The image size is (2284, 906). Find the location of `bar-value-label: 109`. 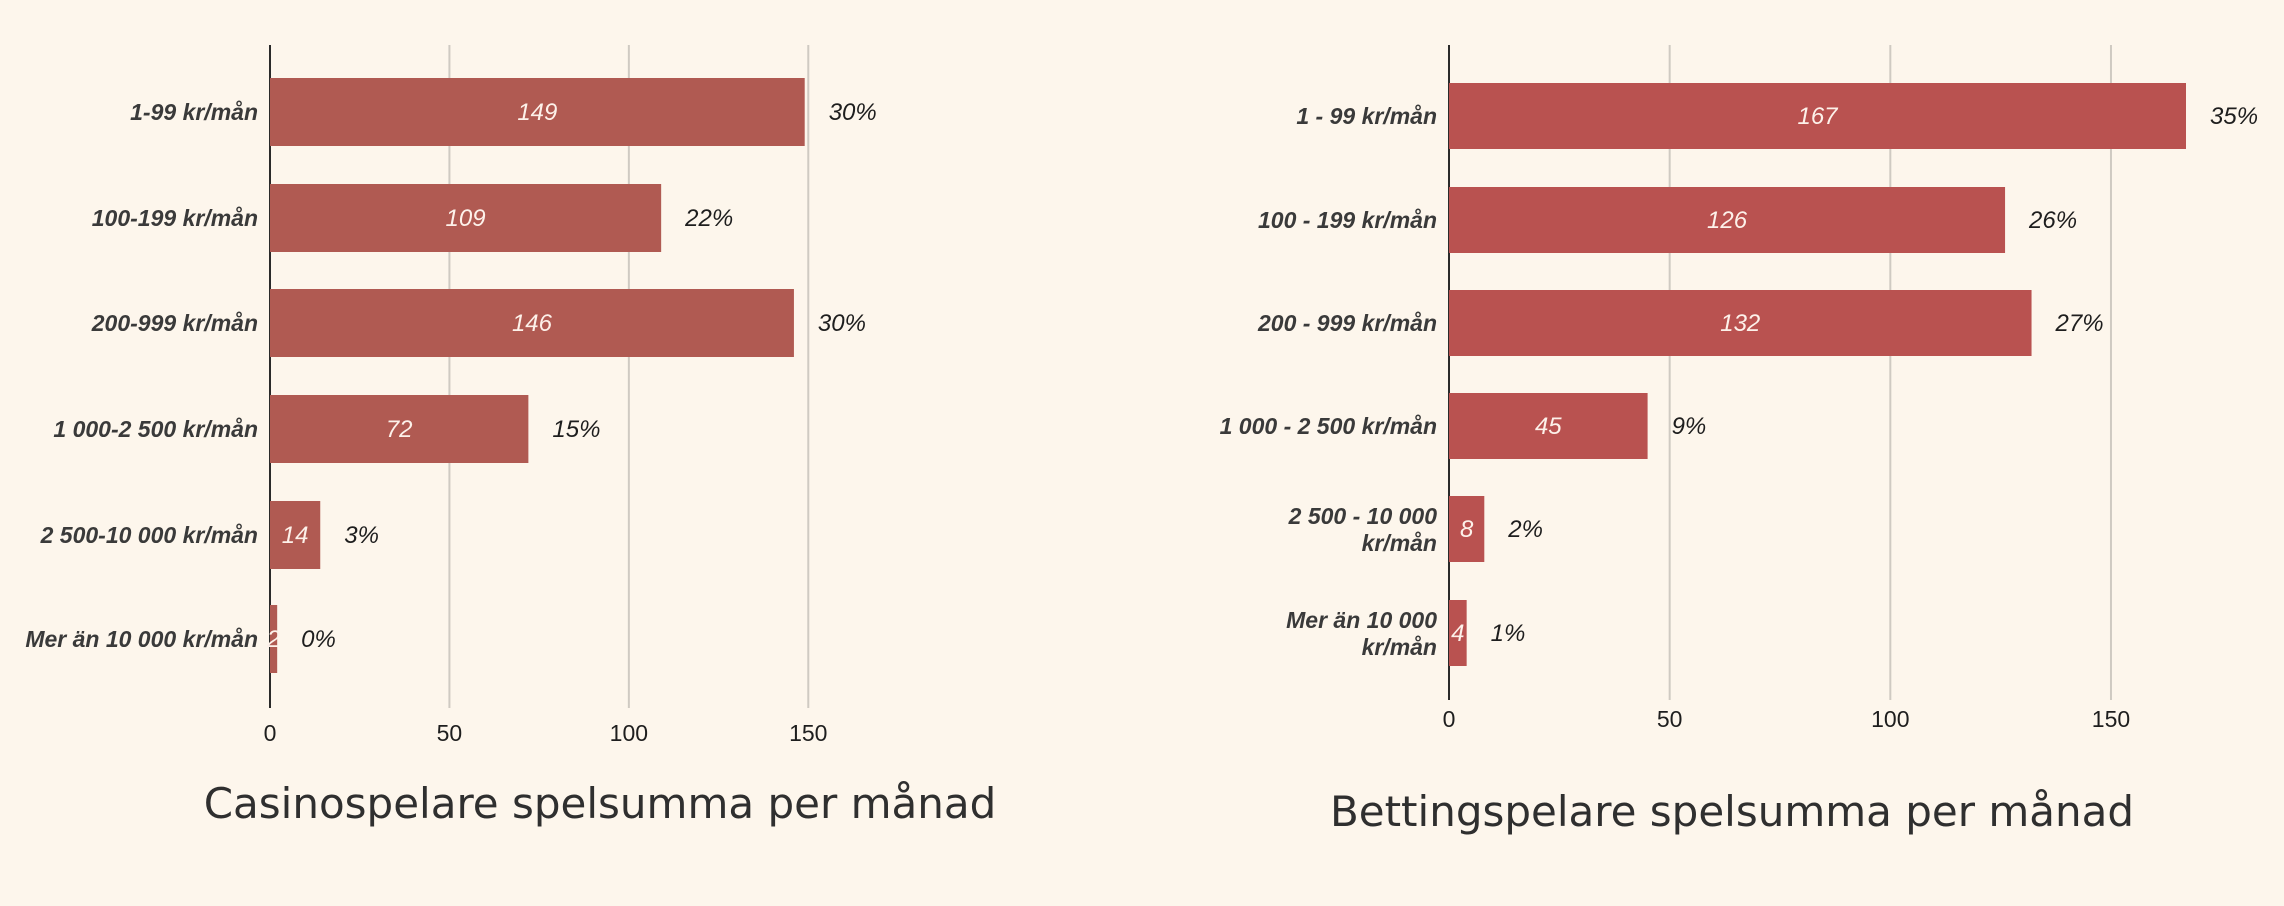

bar-value-label: 109 is located at coordinates (466, 218).